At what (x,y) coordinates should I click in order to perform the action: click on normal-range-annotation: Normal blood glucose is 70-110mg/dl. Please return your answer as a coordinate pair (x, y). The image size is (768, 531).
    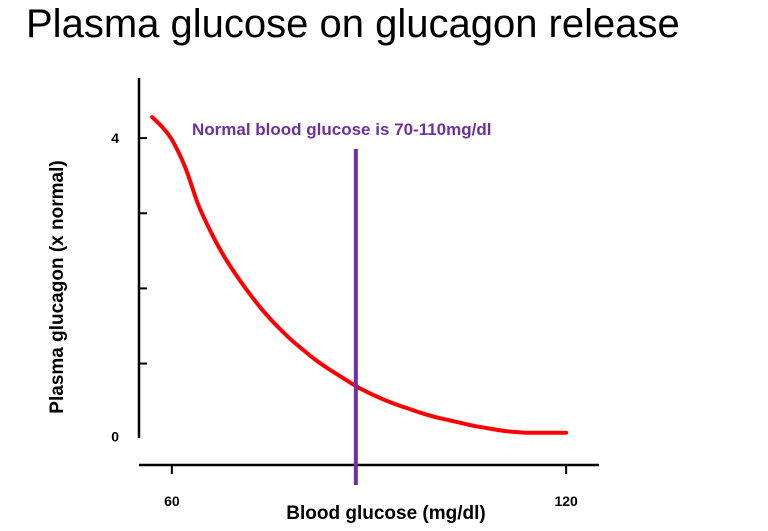
    Looking at the image, I should click on (341, 129).